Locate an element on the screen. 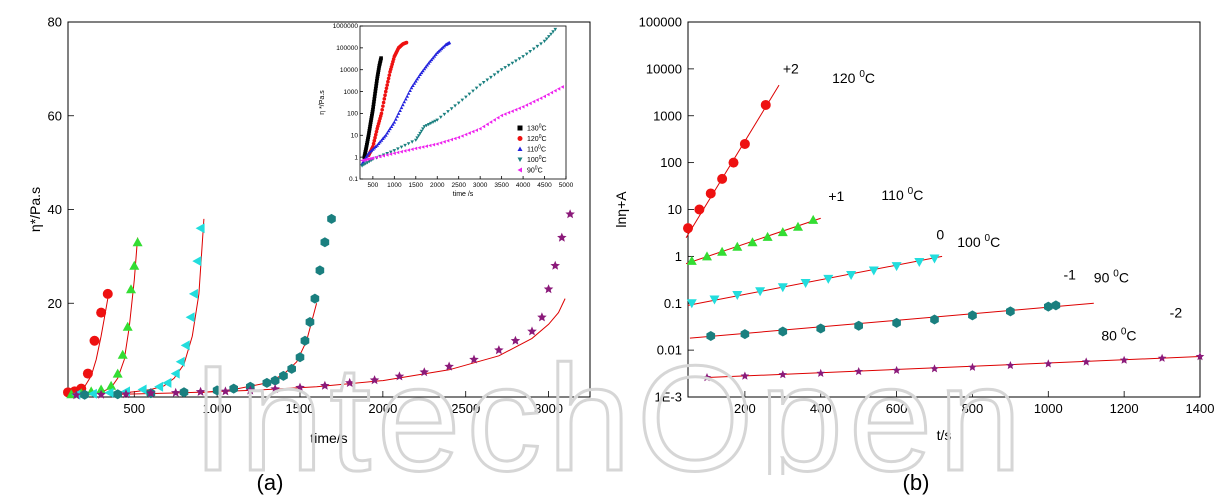 The image size is (1220, 503). inset-ytick-label: 1 is located at coordinates (356, 157).